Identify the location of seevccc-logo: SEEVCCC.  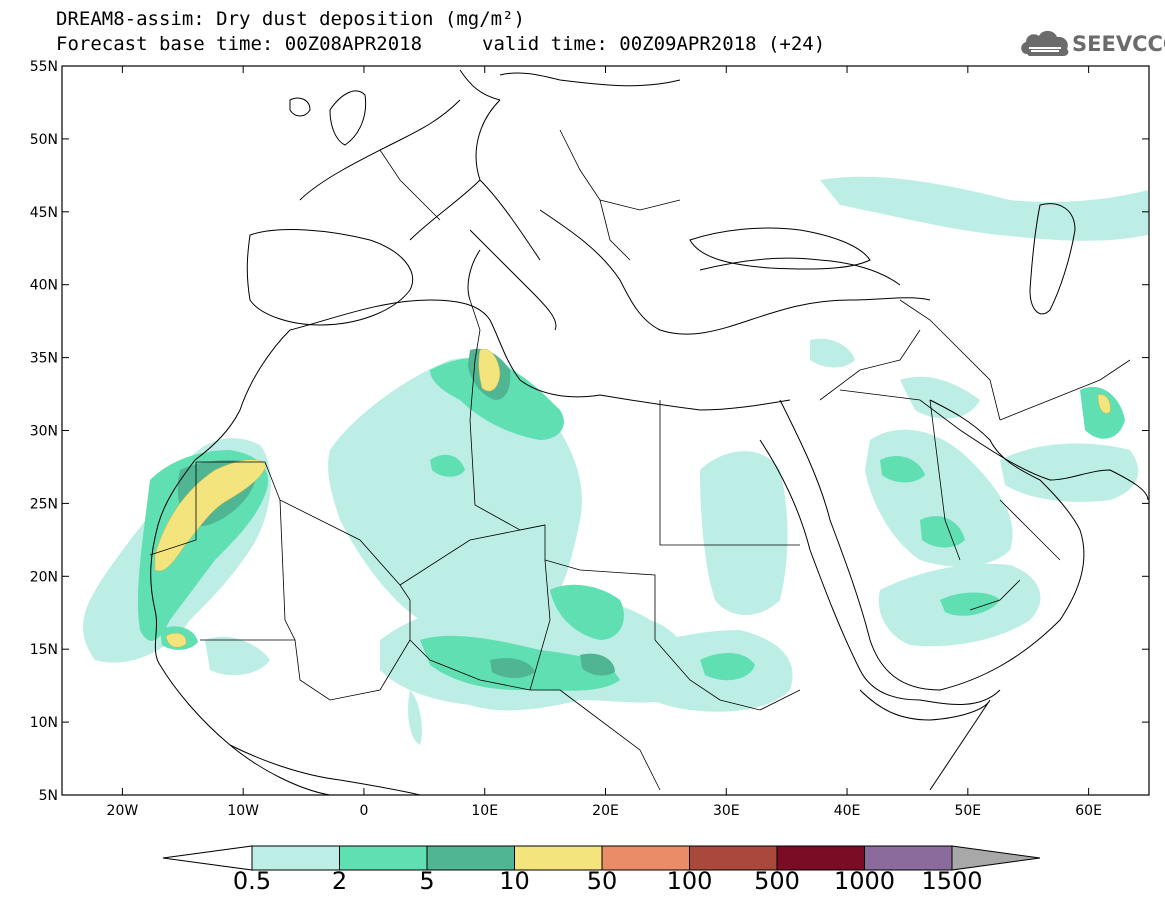
(1091, 43).